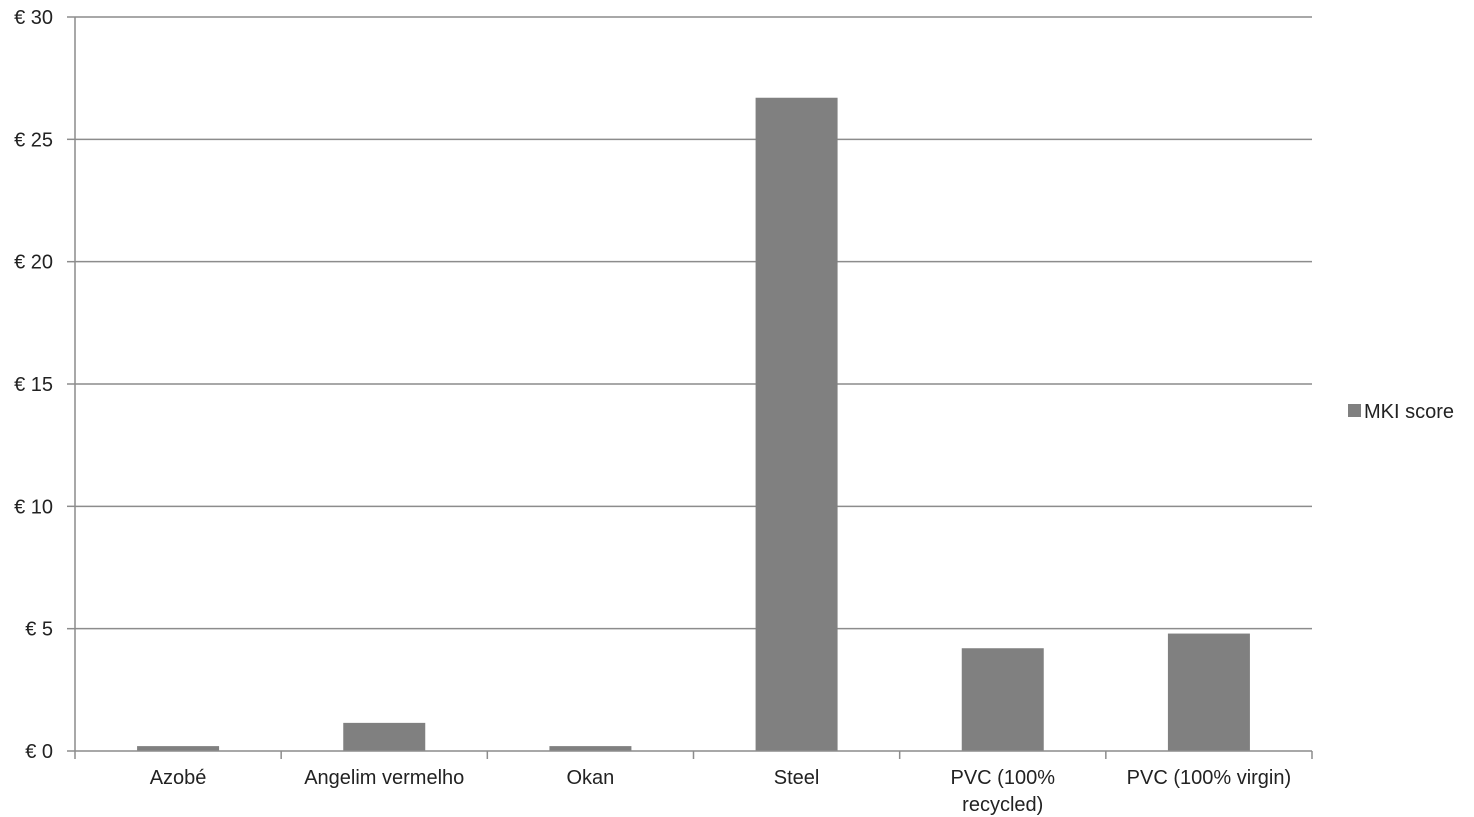  What do you see at coordinates (591, 778) in the screenshot?
I see `x-category-label: Okan` at bounding box center [591, 778].